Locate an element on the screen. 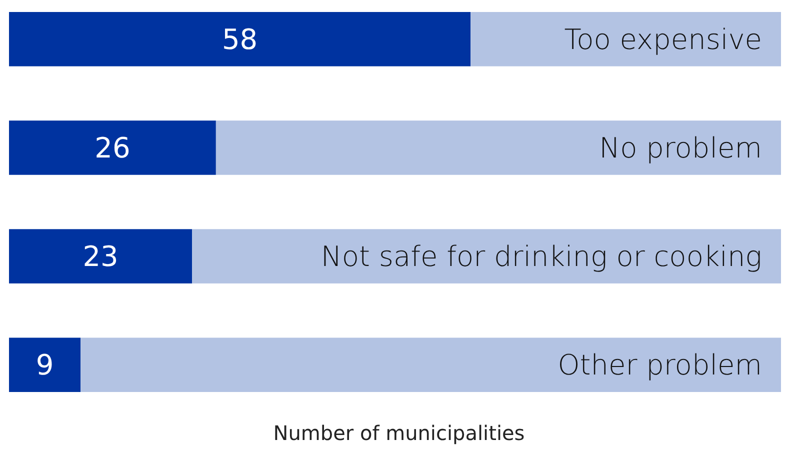 The height and width of the screenshot is (452, 795). y-tick-label: No problem is located at coordinates (680, 148).